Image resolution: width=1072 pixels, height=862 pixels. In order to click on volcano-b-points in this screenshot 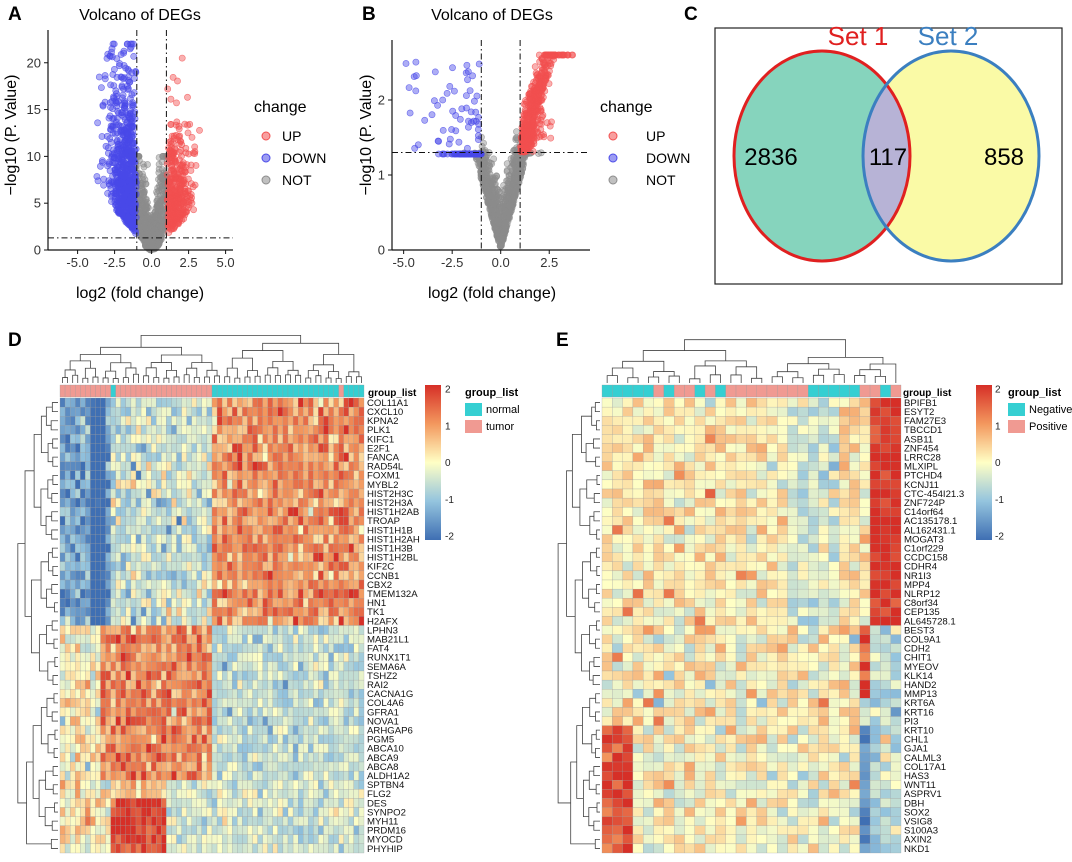, I will do `click(489, 151)`.